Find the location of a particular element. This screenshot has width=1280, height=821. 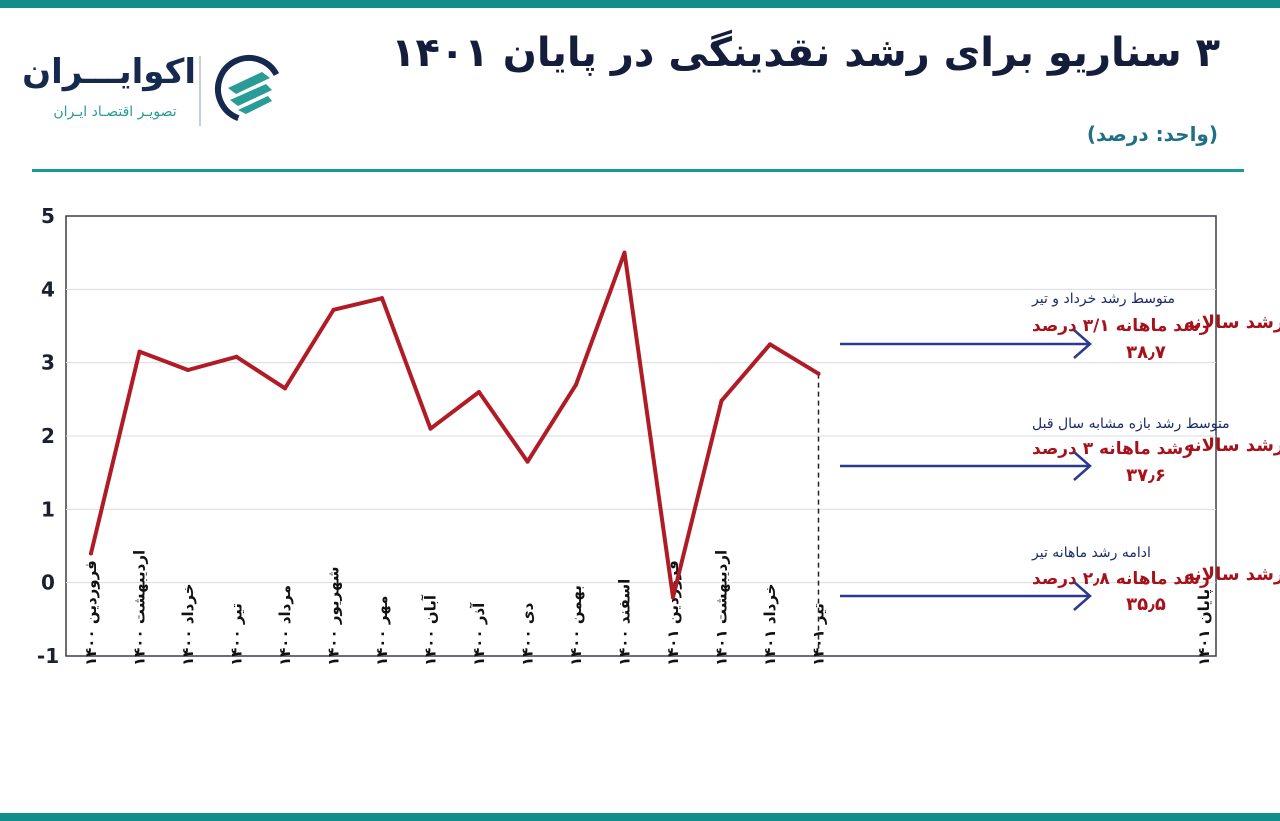

x-tick-label: تیر ۱۴۰۰ is located at coordinates (237, 634).